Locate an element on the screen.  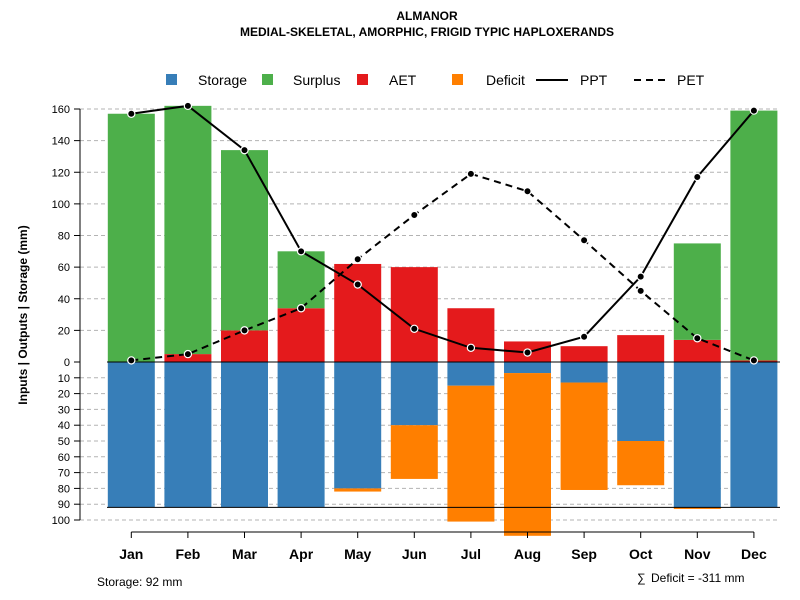
legend-storage-swatch is located at coordinates (171, 79).